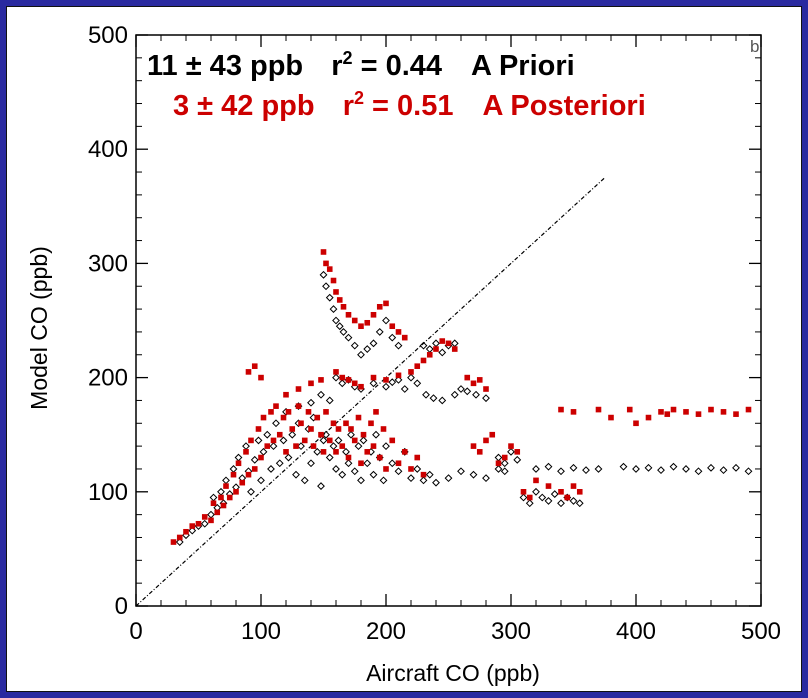  What do you see at coordinates (361, 65) in the screenshot?
I see `annotation-apriori: 11 ± 43 ppb r2 = 0.44 A Priori` at bounding box center [361, 65].